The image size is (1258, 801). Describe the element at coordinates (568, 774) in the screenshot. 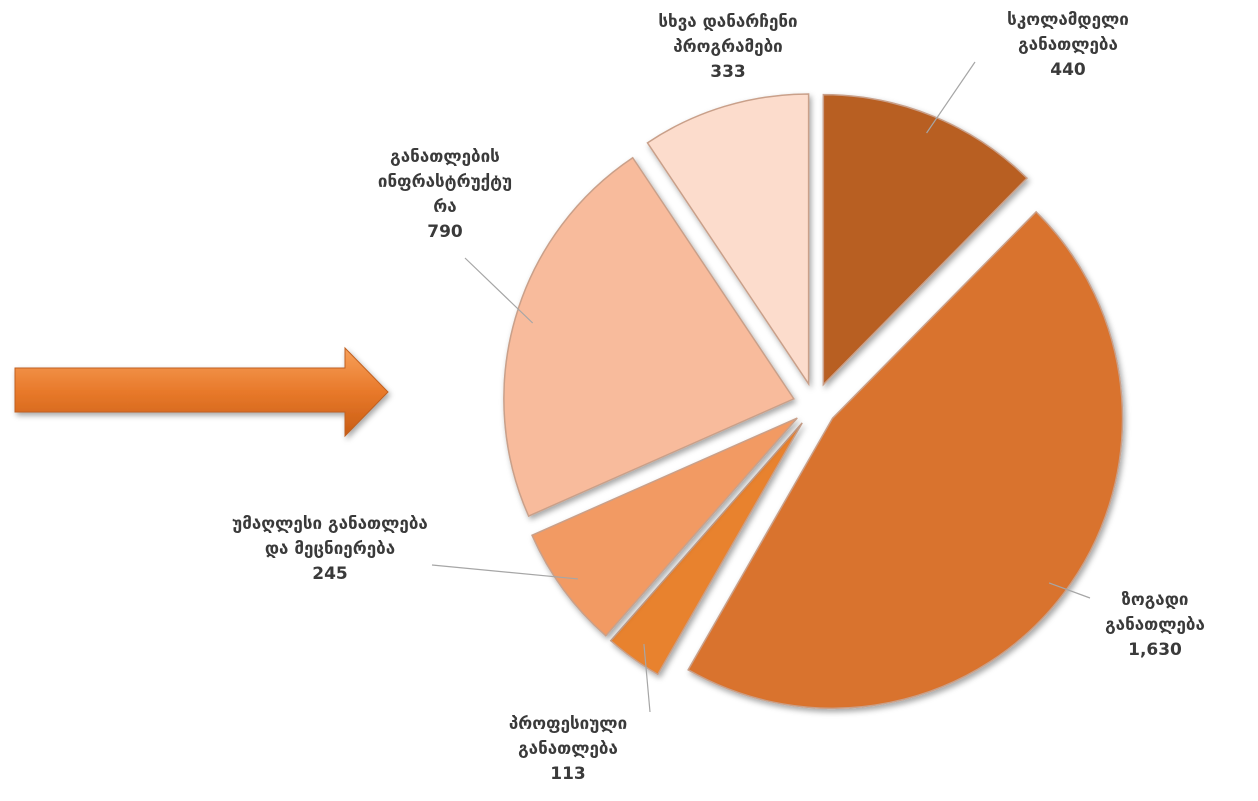

I see `value-label: 113` at that location.